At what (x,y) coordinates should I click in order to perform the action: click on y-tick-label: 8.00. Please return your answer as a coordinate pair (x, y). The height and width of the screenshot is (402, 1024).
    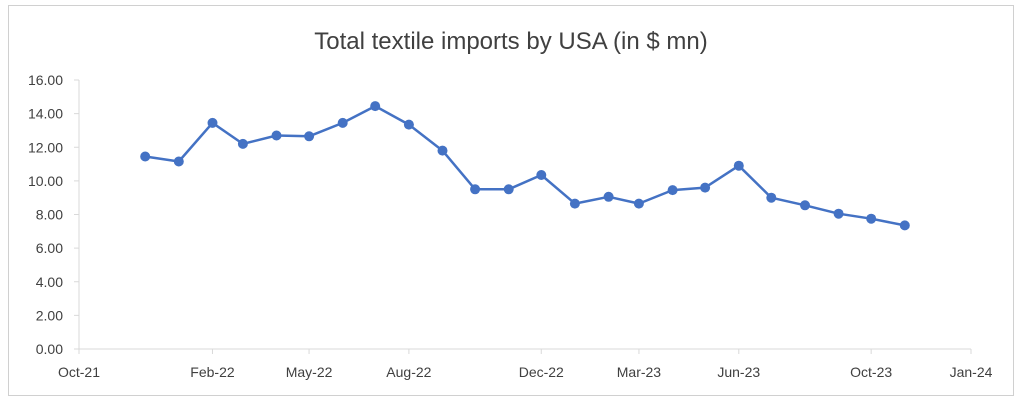
    Looking at the image, I should click on (49, 215).